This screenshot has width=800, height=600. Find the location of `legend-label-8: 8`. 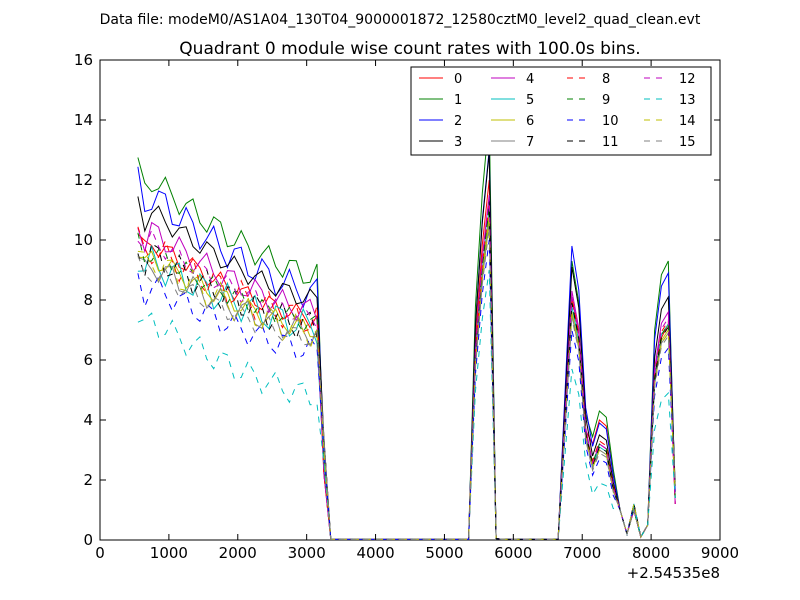

legend-label-8: 8 is located at coordinates (606, 79).